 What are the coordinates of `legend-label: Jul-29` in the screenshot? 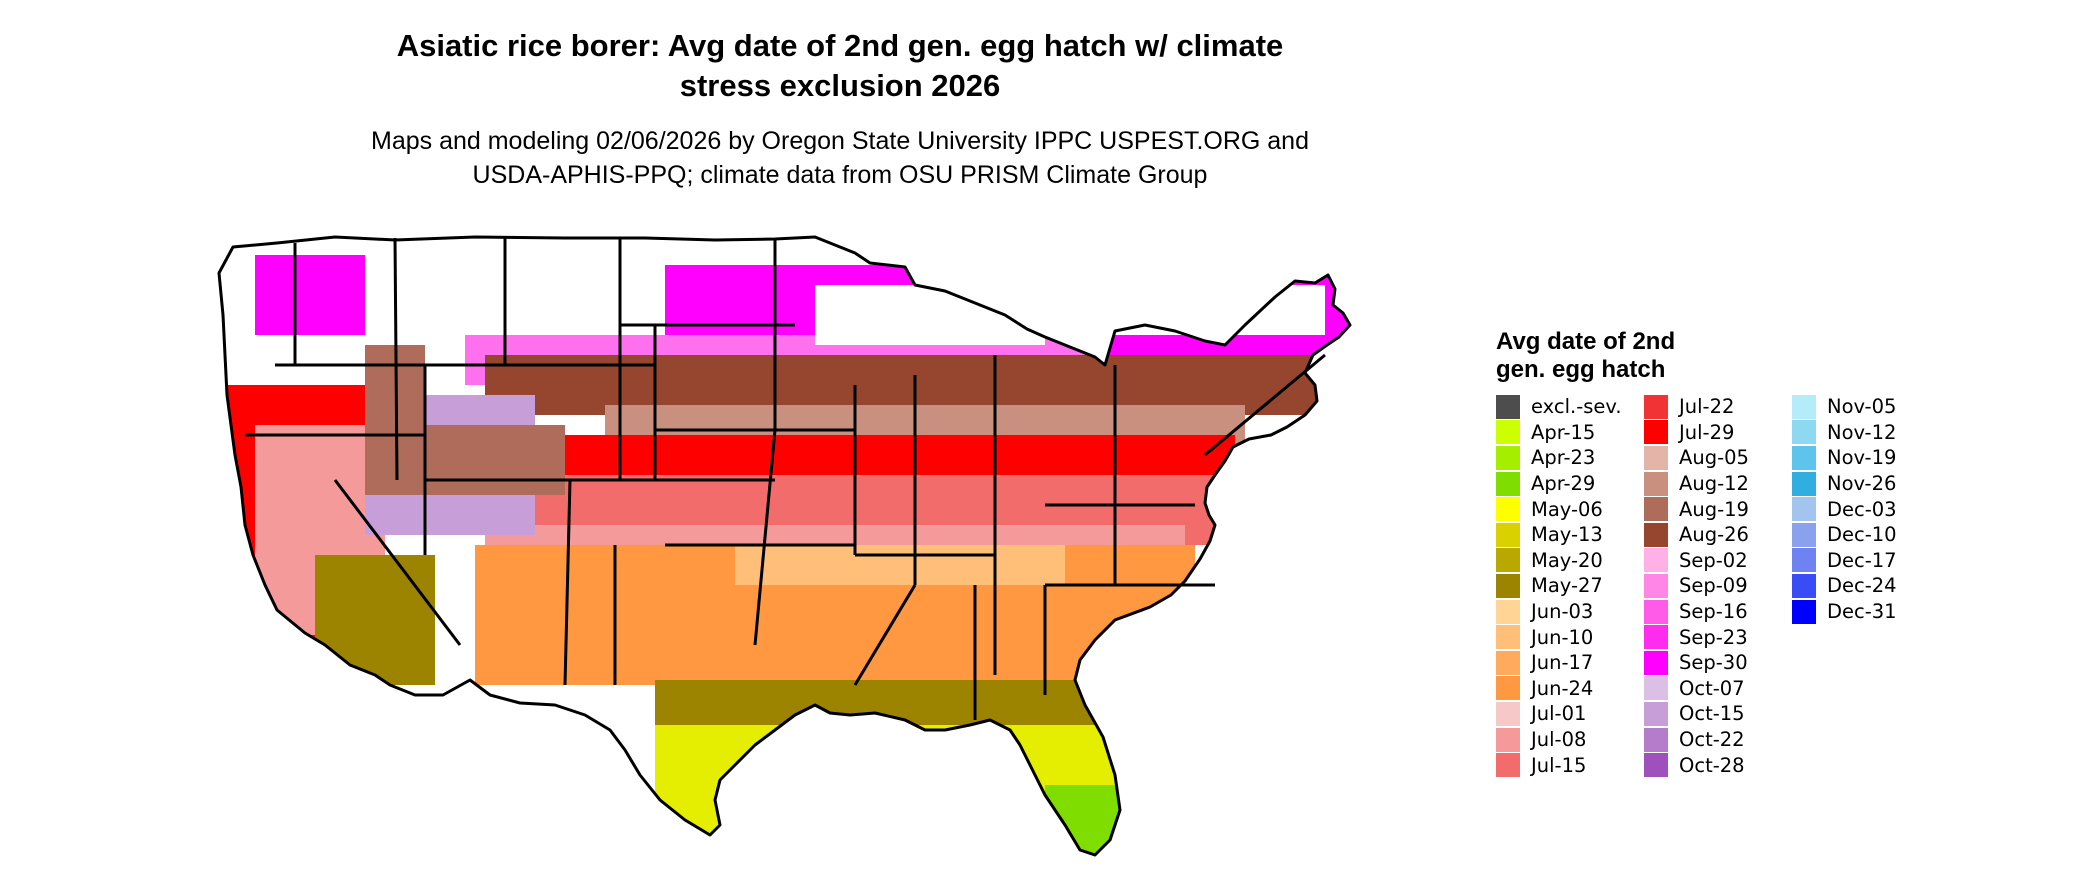 It's located at (1707, 432).